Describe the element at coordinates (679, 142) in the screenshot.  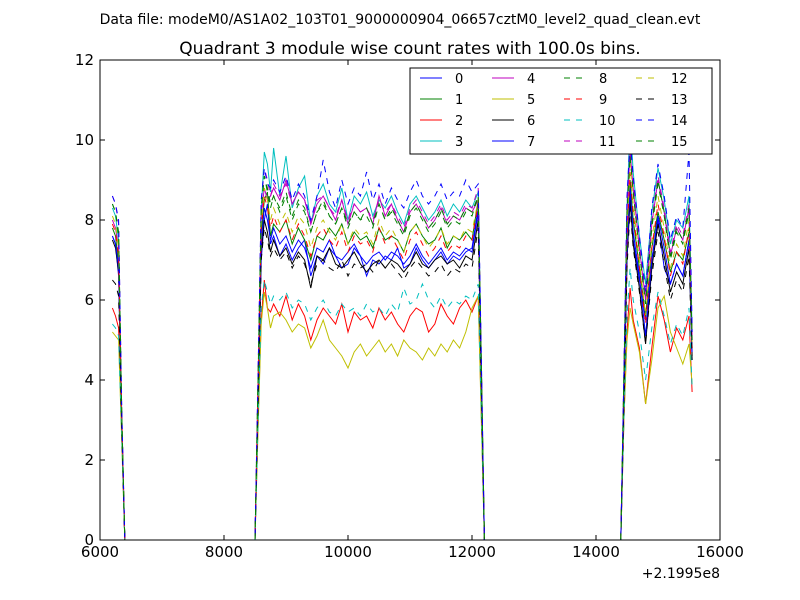
I see `legend-label-15: 15` at that location.